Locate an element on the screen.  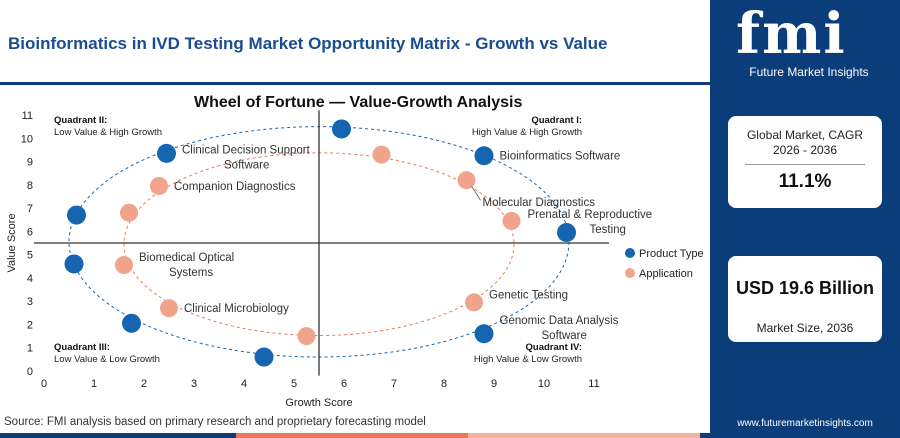
y-tick-label: 0 is located at coordinates (30, 372).